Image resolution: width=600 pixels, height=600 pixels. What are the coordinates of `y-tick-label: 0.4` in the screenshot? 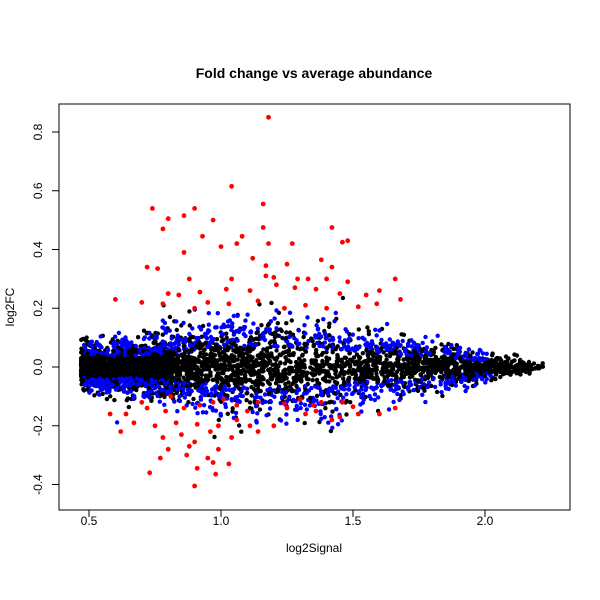 It's located at (38, 249).